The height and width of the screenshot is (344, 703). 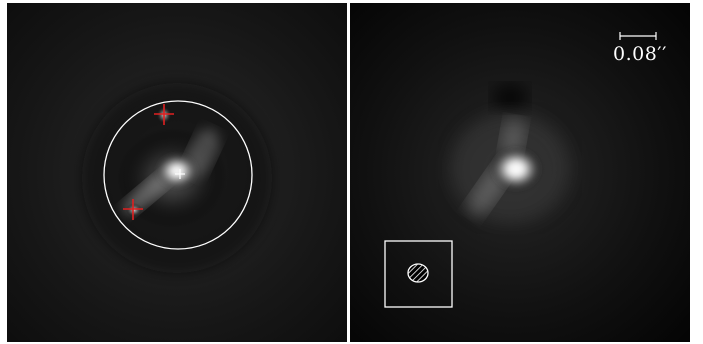 What do you see at coordinates (164, 114) in the screenshot?
I see `red-cross-upper-icon` at bounding box center [164, 114].